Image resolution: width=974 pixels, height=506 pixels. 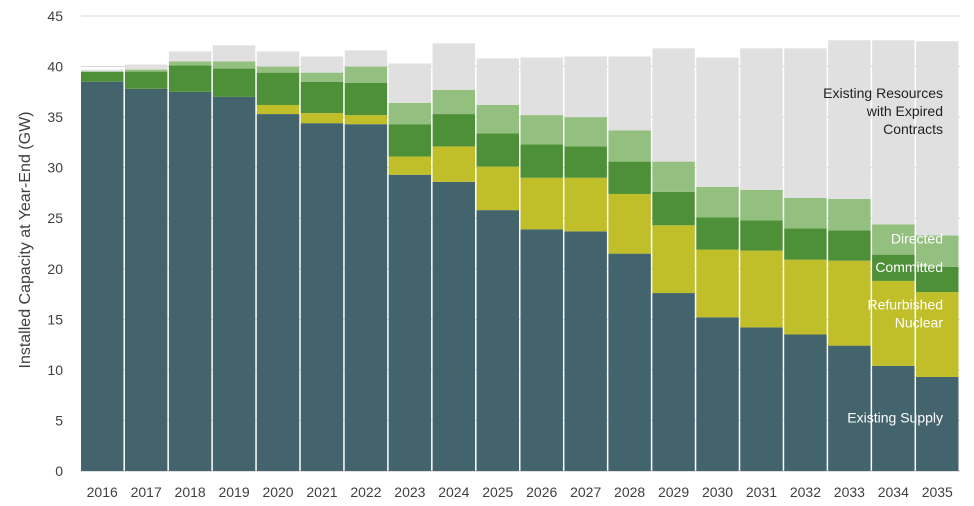 What do you see at coordinates (146, 492) in the screenshot?
I see `x-tick-label: 2017` at bounding box center [146, 492].